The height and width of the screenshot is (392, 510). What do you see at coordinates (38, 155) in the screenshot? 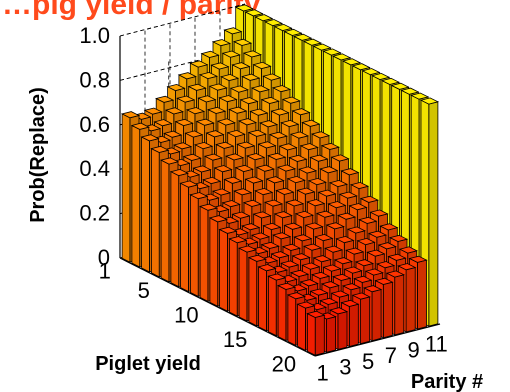
I see `z-axis-label: Prob(Replace)` at bounding box center [38, 155].